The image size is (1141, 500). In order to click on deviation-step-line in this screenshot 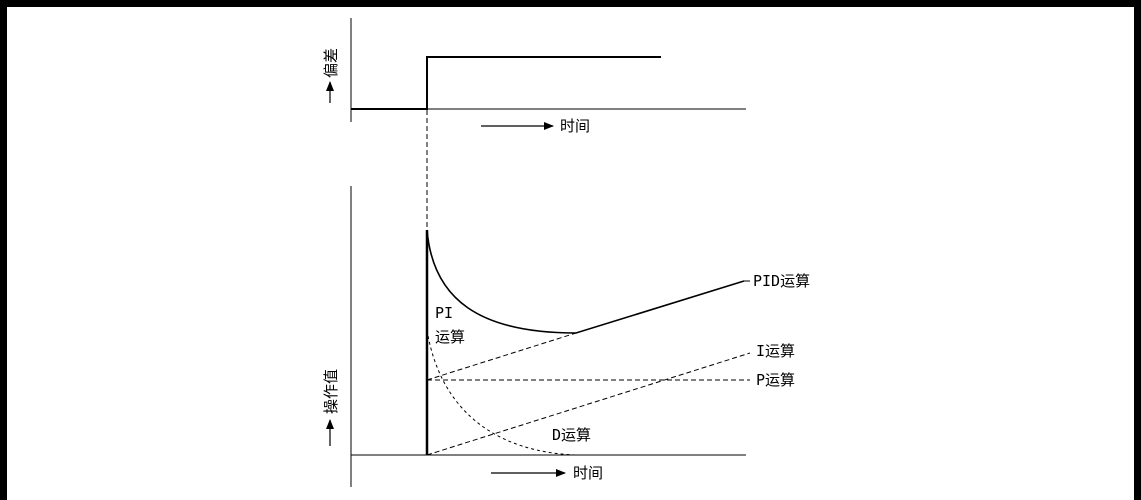, I will do `click(506, 83)`.